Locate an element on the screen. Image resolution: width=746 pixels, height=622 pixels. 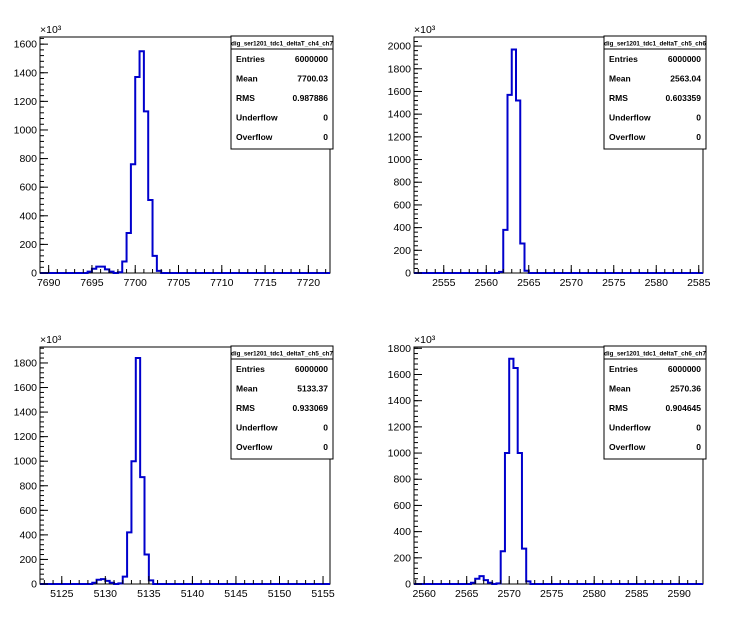
stats-box-frame is located at coordinates (655, 402).